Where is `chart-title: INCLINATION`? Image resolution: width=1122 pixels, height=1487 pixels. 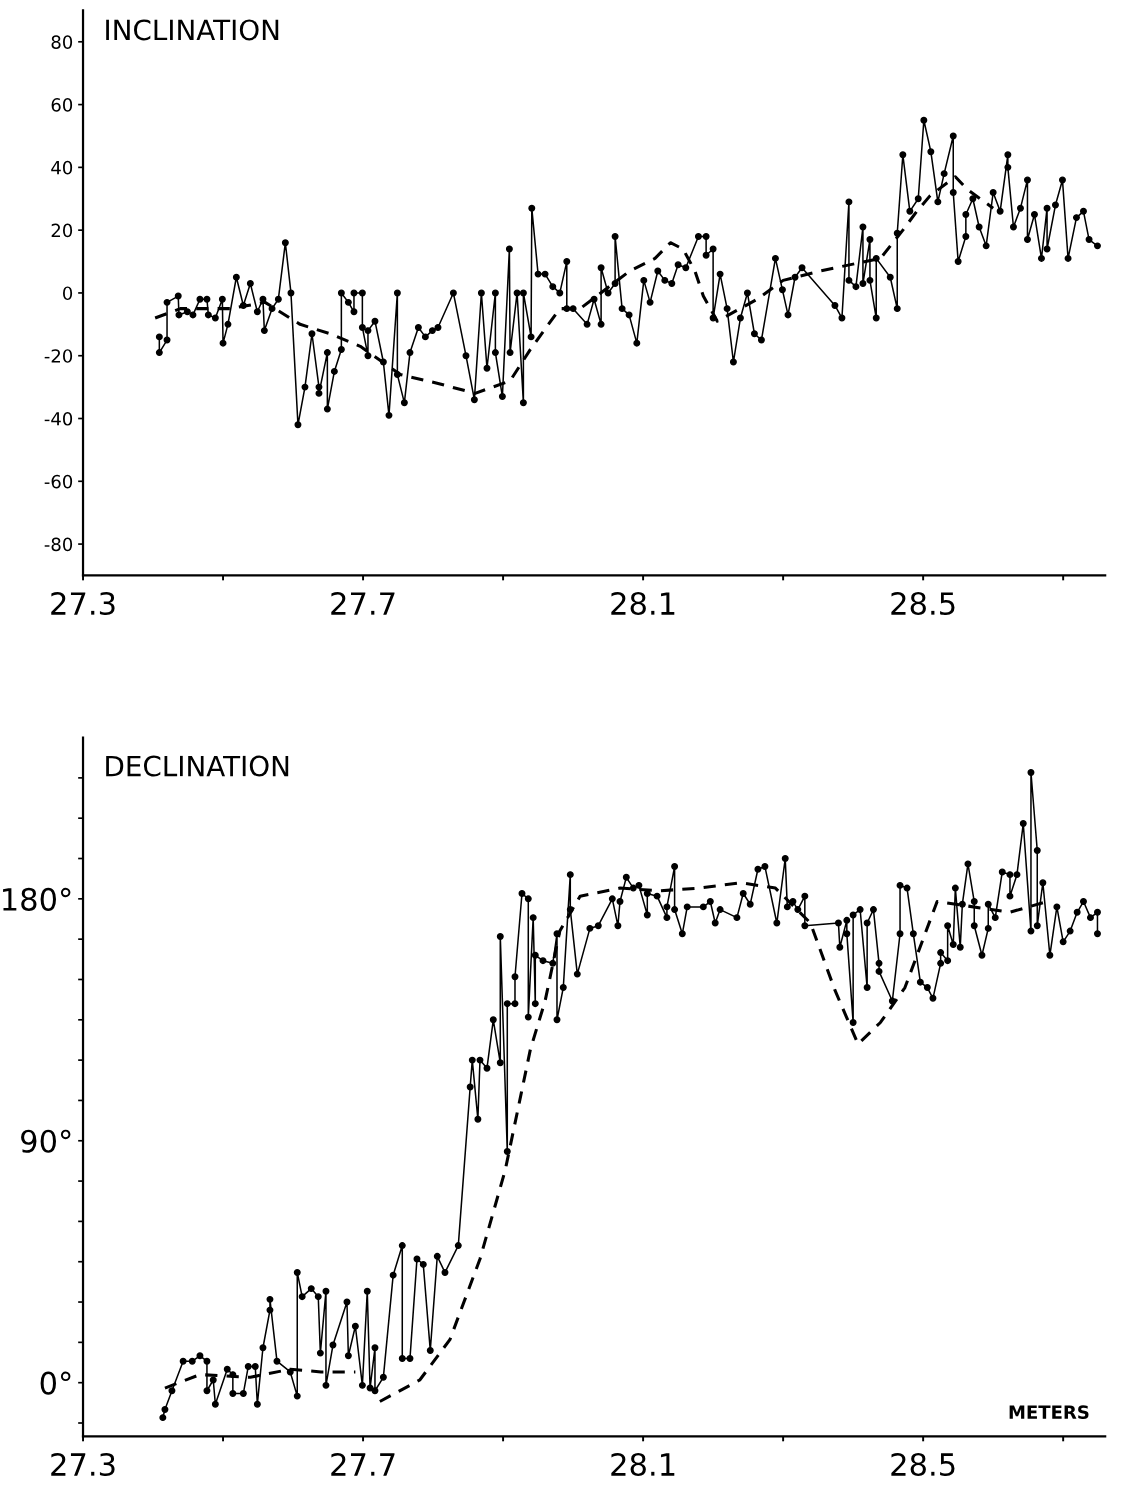
chart-title: INCLINATION is located at coordinates (192, 30).